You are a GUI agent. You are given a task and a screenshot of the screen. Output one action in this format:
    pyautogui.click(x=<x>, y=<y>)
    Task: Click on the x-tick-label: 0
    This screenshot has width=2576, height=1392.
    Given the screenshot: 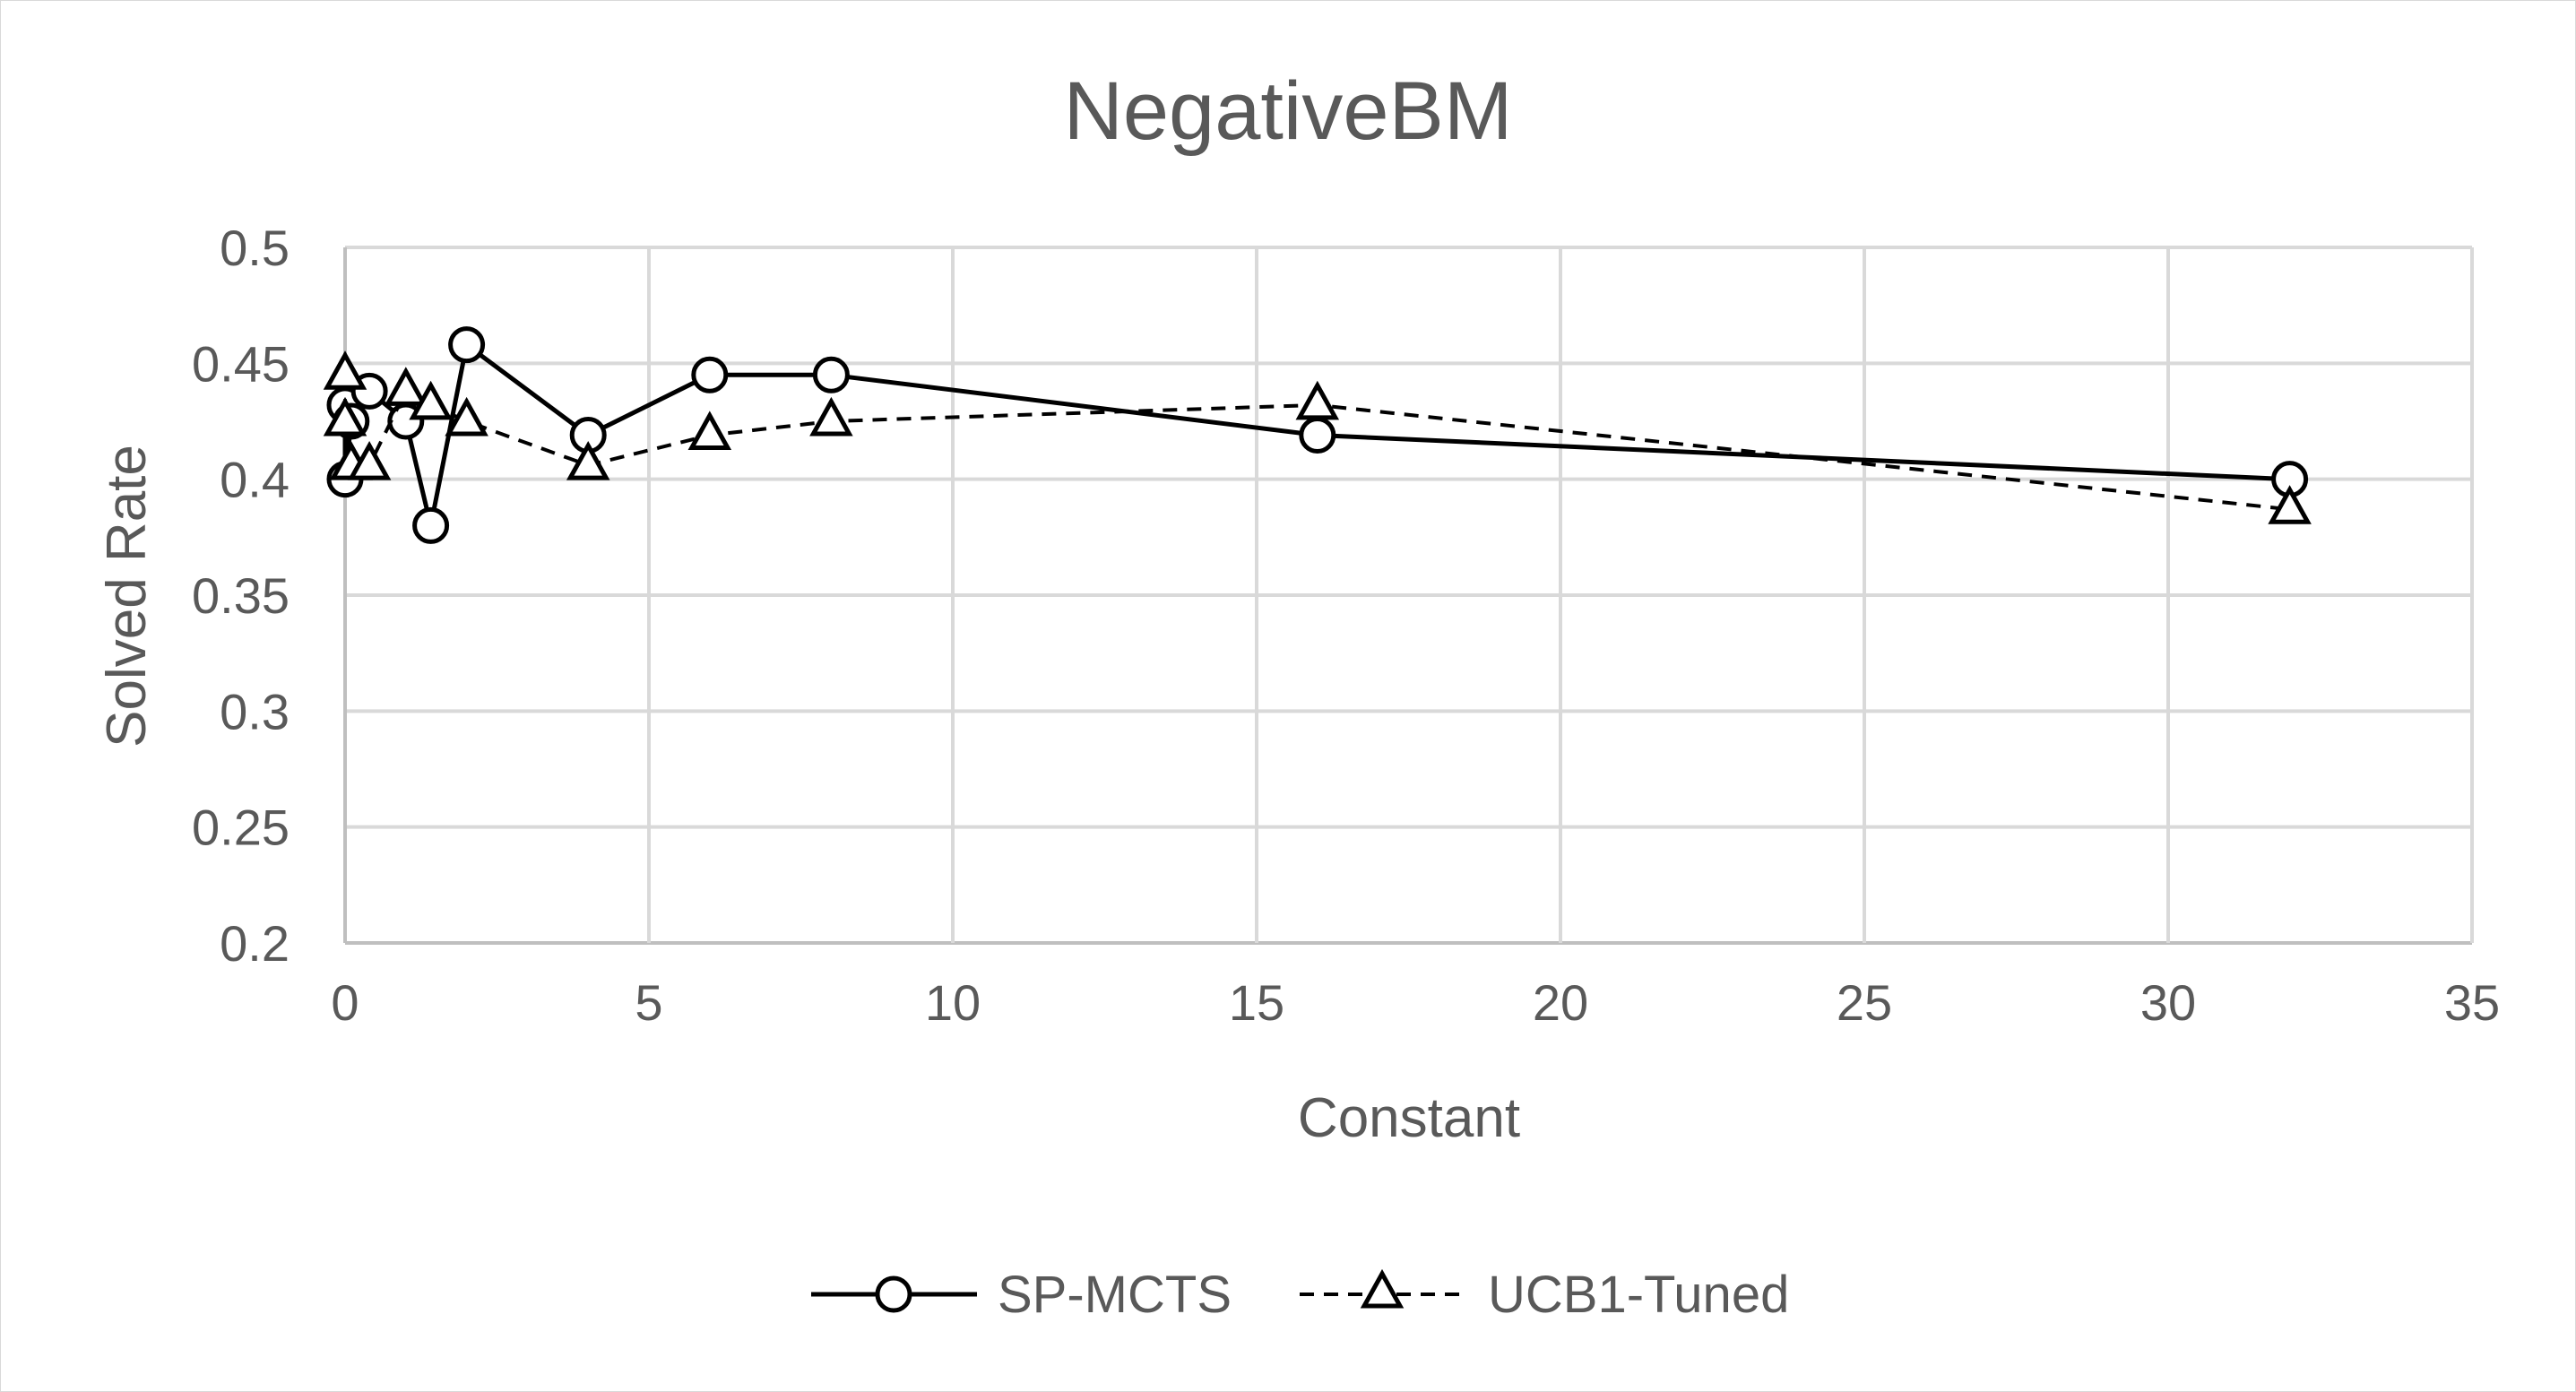 What is the action you would take?
    pyautogui.click(x=345, y=1002)
    